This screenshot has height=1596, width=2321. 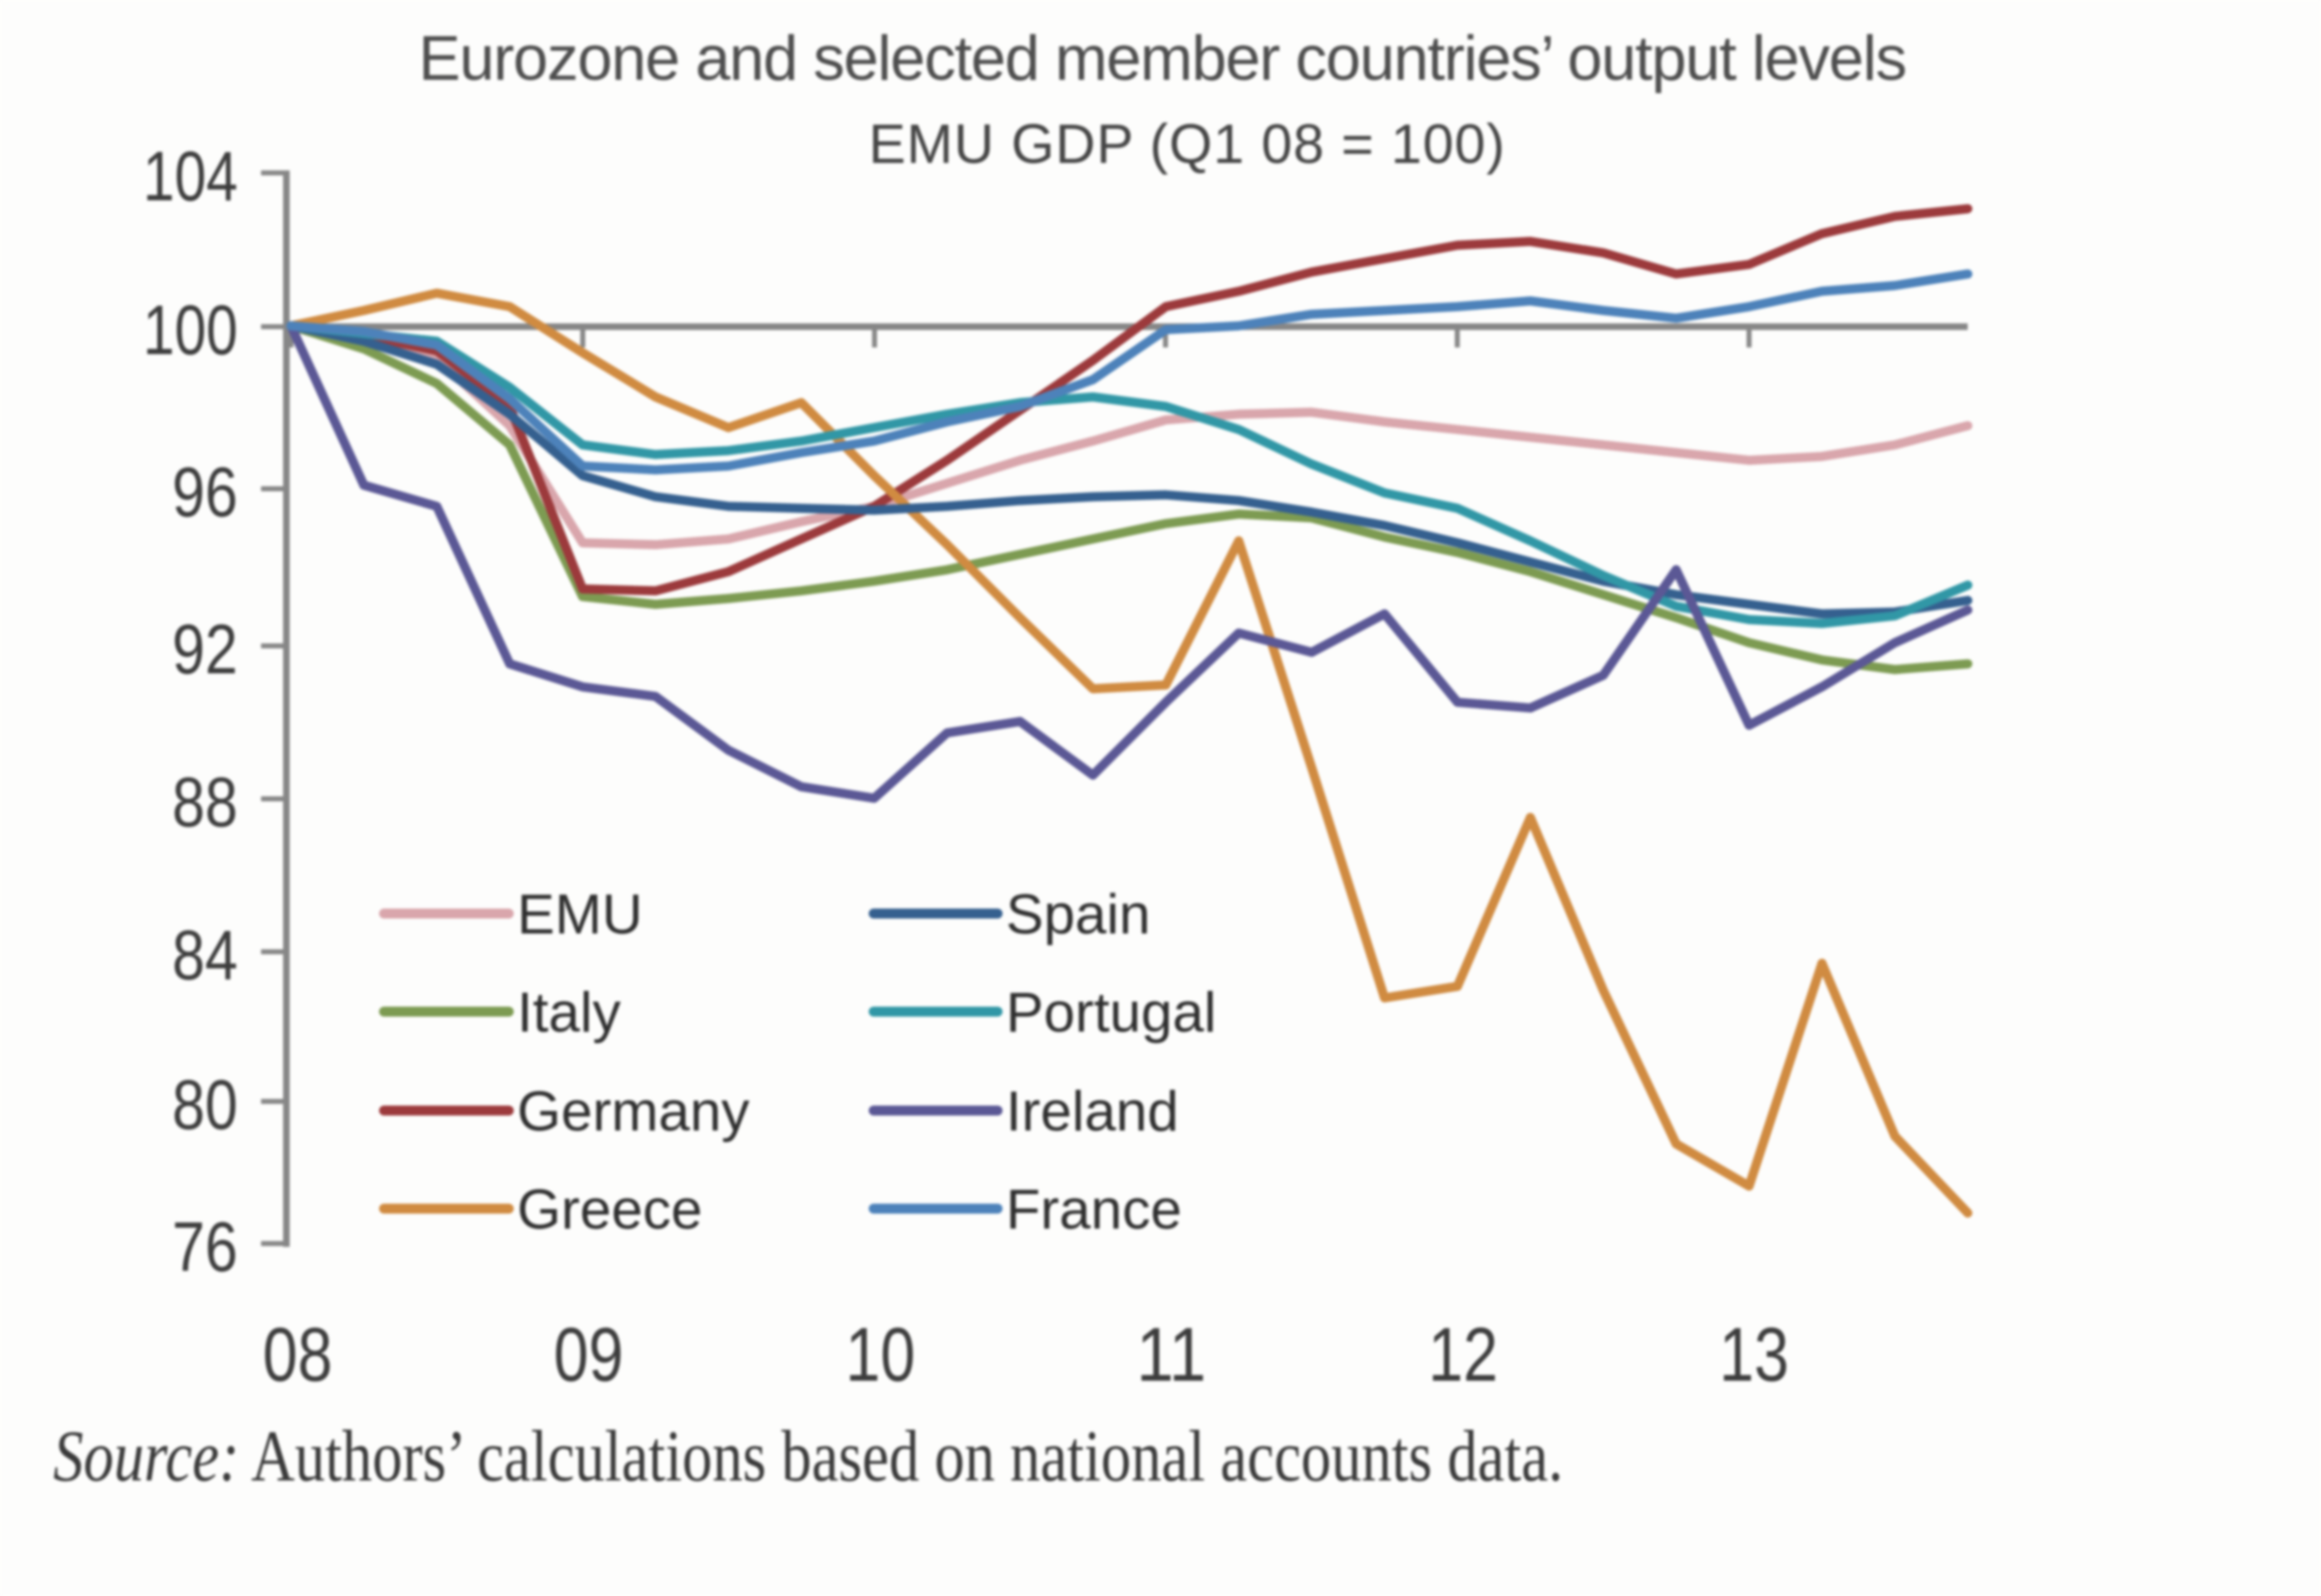 I want to click on svg-text: 80, so click(x=205, y=1105).